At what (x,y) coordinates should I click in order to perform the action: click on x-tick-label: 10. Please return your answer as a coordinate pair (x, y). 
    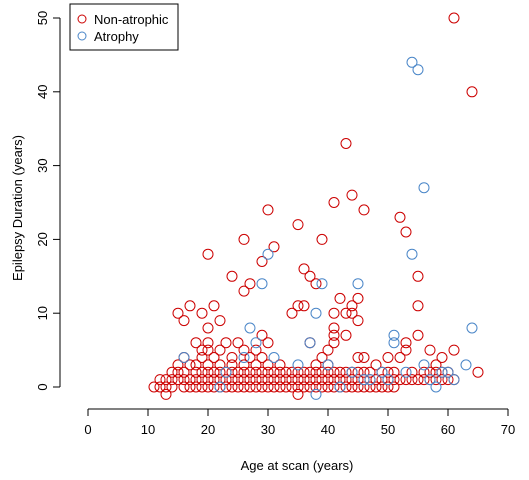
    Looking at the image, I should click on (148, 429).